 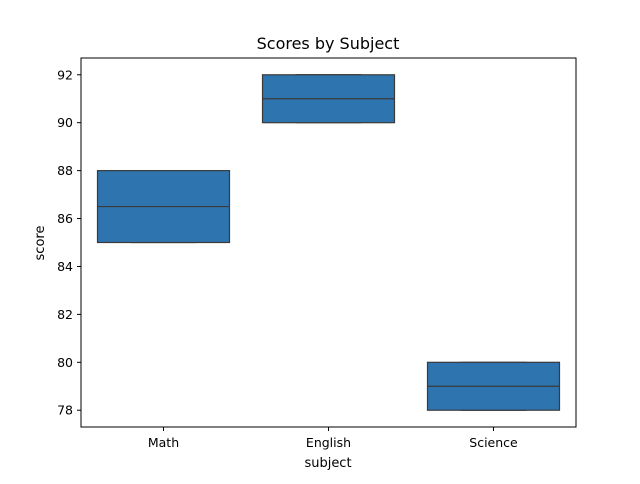 What do you see at coordinates (65, 122) in the screenshot?
I see `y-tick-label-90: 90` at bounding box center [65, 122].